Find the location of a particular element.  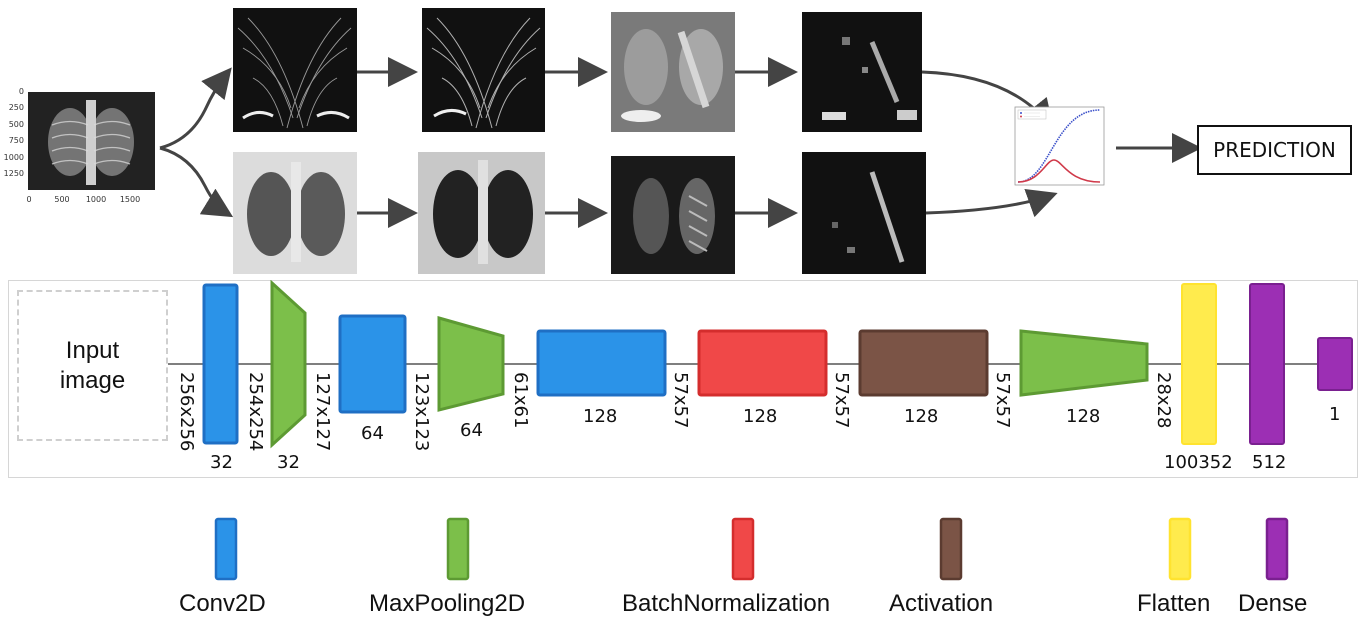

dimension-label: 127x127 is located at coordinates (322, 412).